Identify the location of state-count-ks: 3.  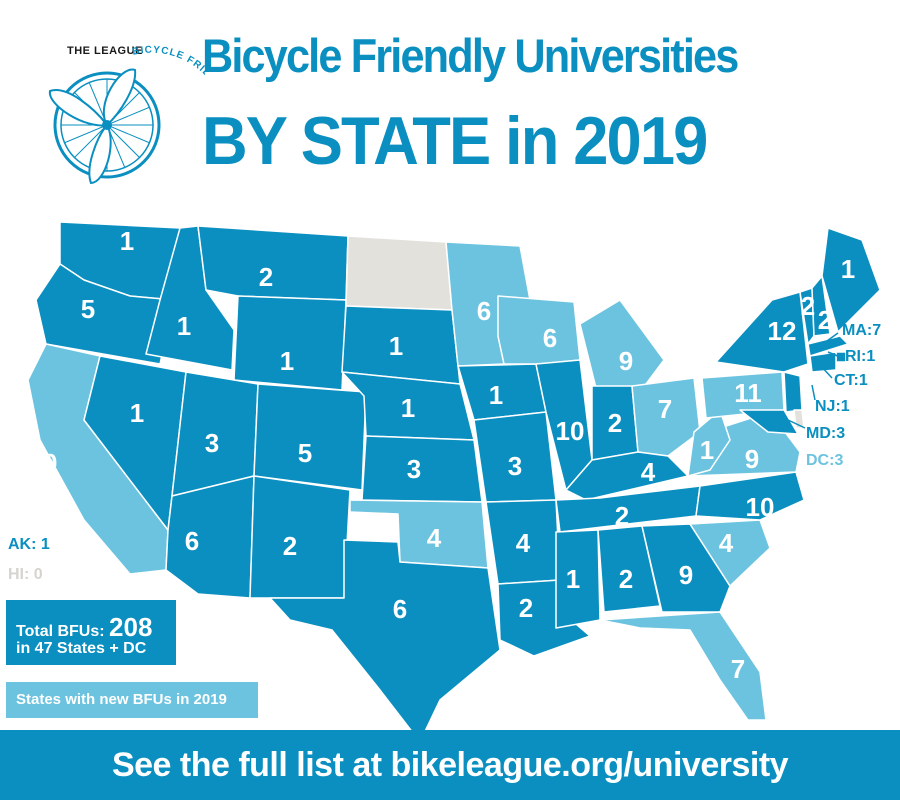
(414, 469).